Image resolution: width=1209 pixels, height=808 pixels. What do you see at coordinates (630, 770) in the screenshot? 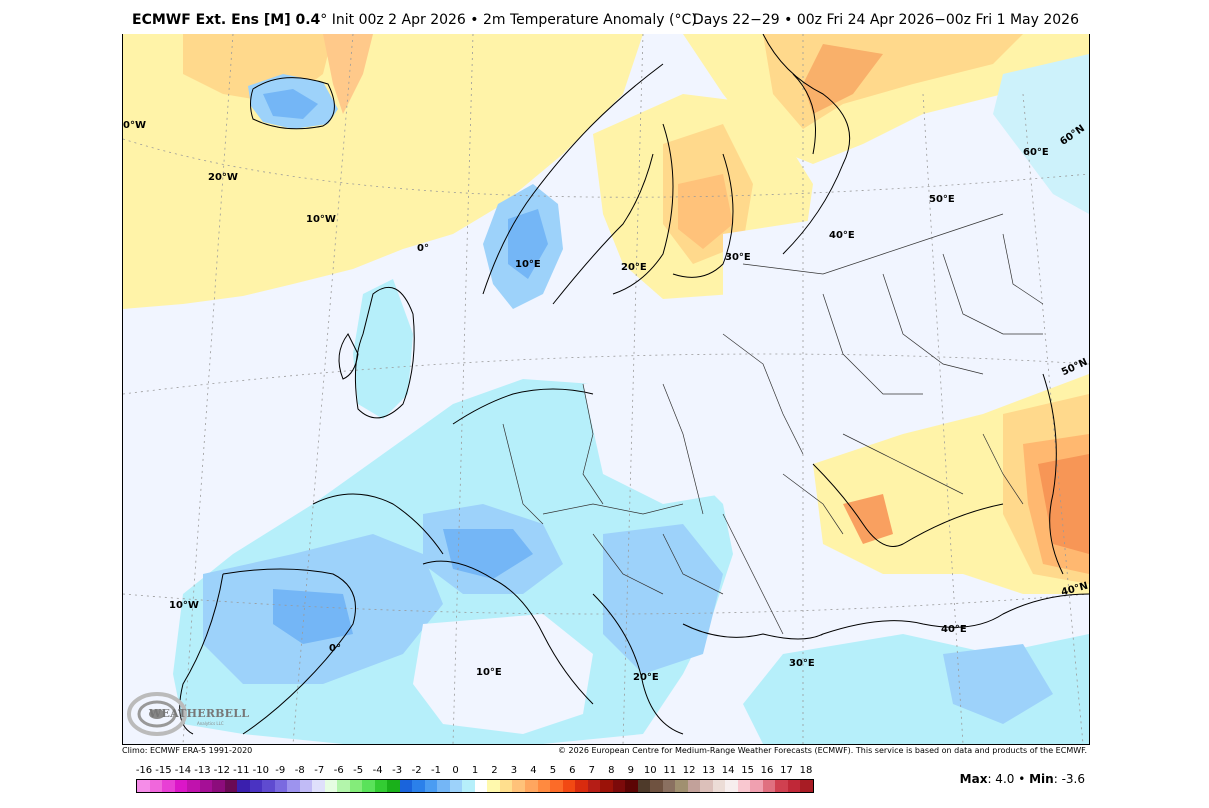
I see `colorbar-tick-label: 9` at bounding box center [630, 770].